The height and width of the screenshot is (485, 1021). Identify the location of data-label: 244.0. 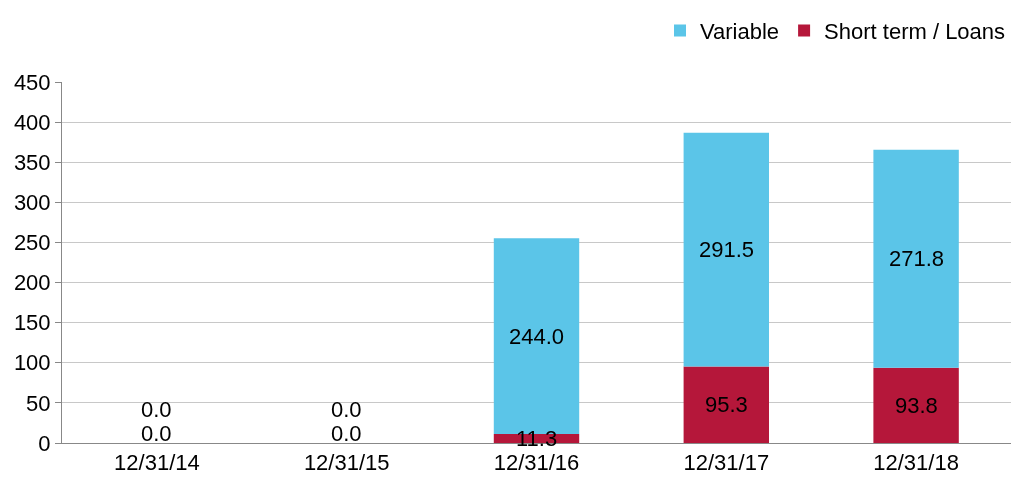
(537, 336).